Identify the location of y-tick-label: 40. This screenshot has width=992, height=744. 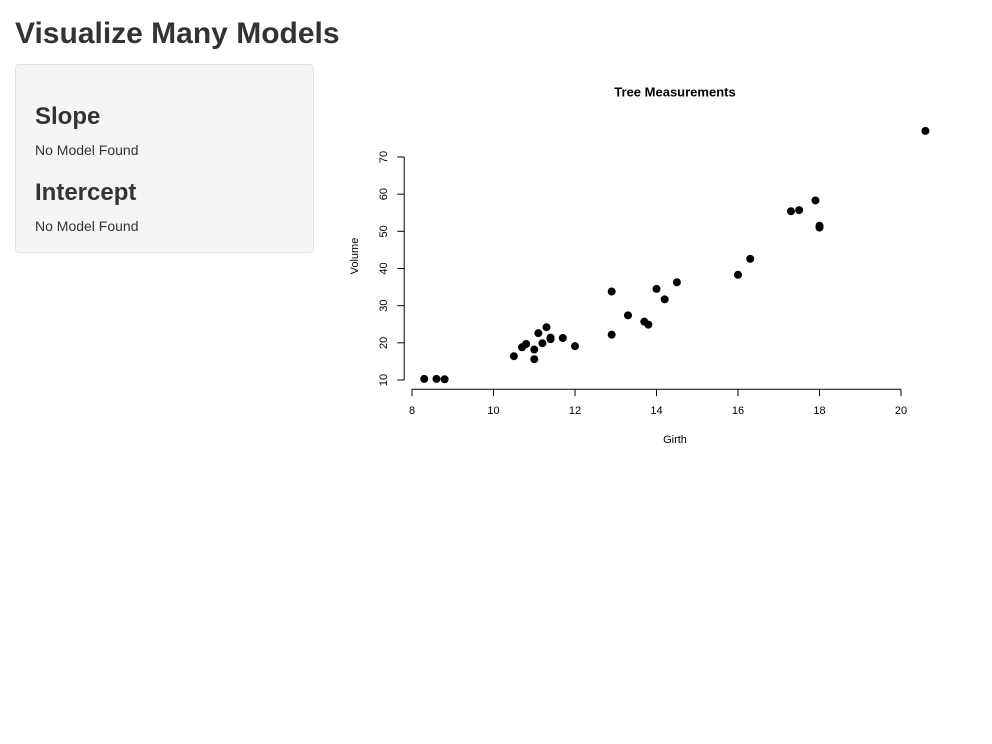
(384, 268).